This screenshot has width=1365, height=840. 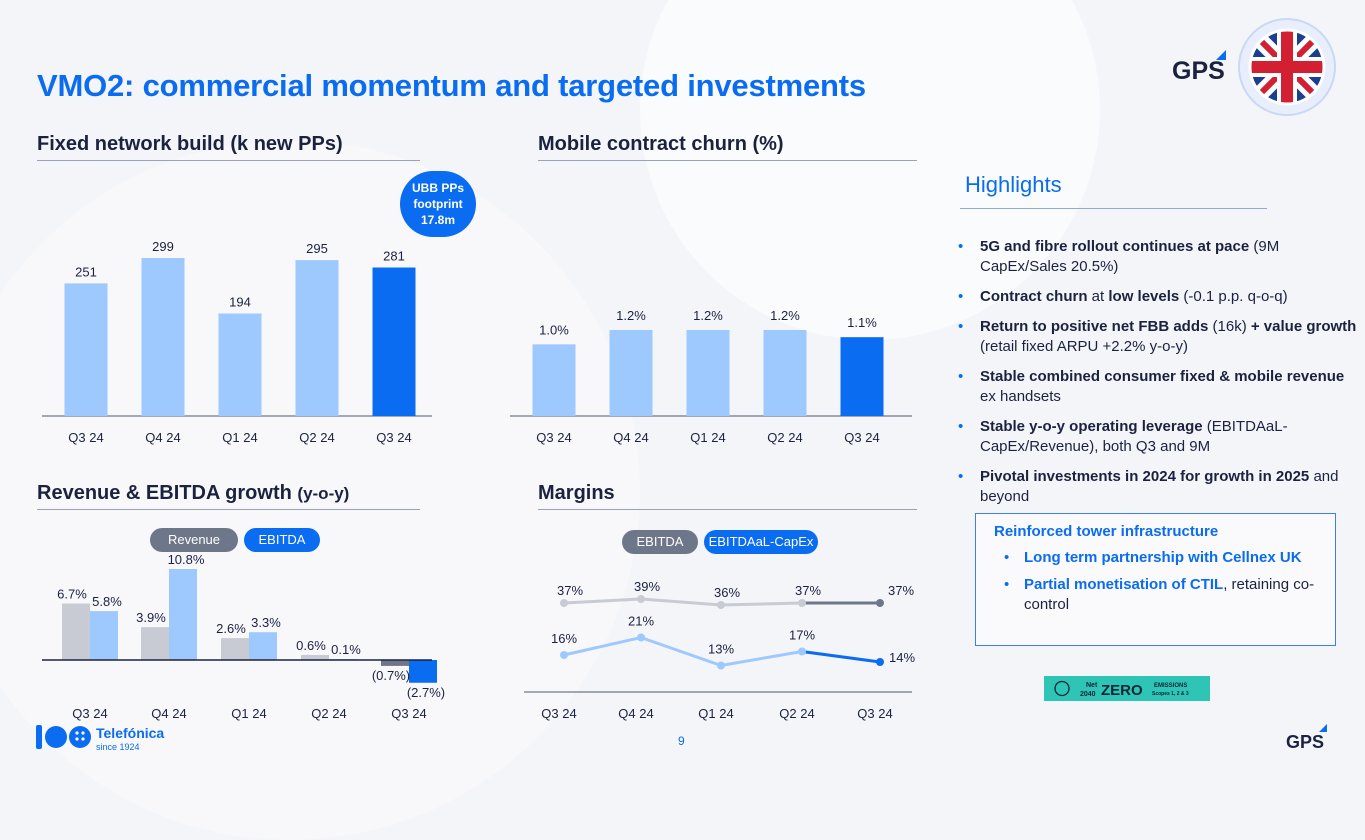 I want to click on data-label: 13%, so click(x=721, y=649).